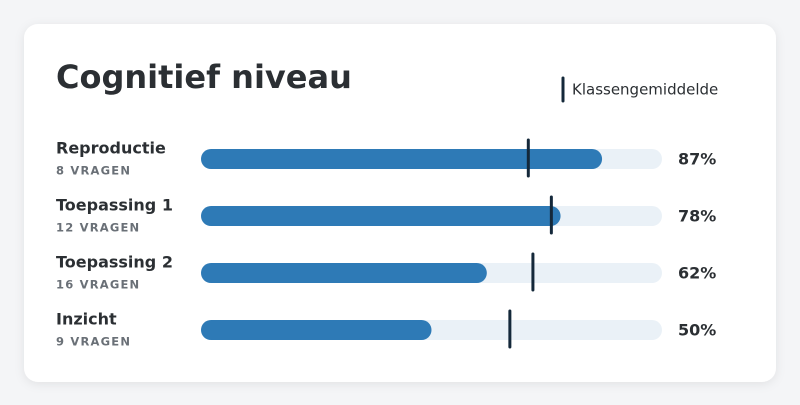 The image size is (800, 405). Describe the element at coordinates (93, 342) in the screenshot. I see `category-note: 9 VRAGEN` at that location.